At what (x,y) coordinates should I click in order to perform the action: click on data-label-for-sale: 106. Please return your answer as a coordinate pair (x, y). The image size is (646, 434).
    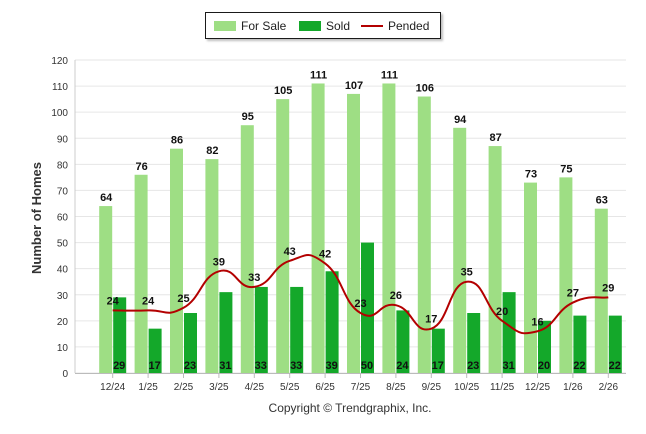
    Looking at the image, I should click on (425, 89).